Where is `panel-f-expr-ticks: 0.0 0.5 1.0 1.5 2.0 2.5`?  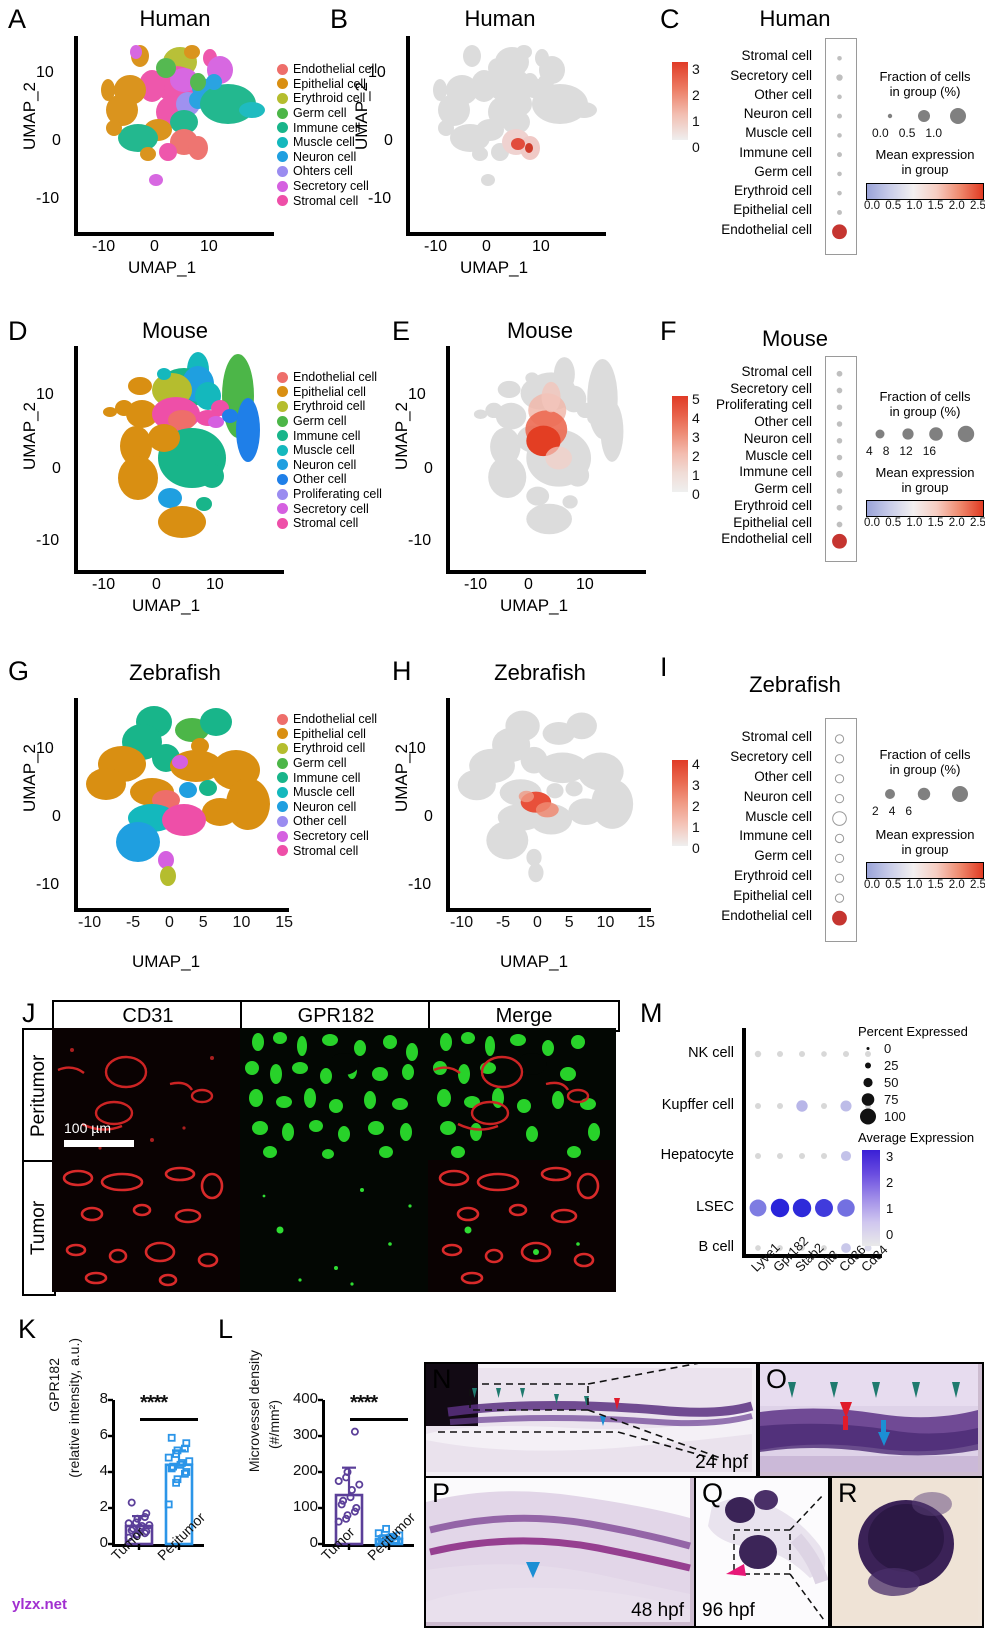
panel-f-expr-ticks: 0.0 0.5 1.0 1.5 2.0 2.5 is located at coordinates (924, 523).